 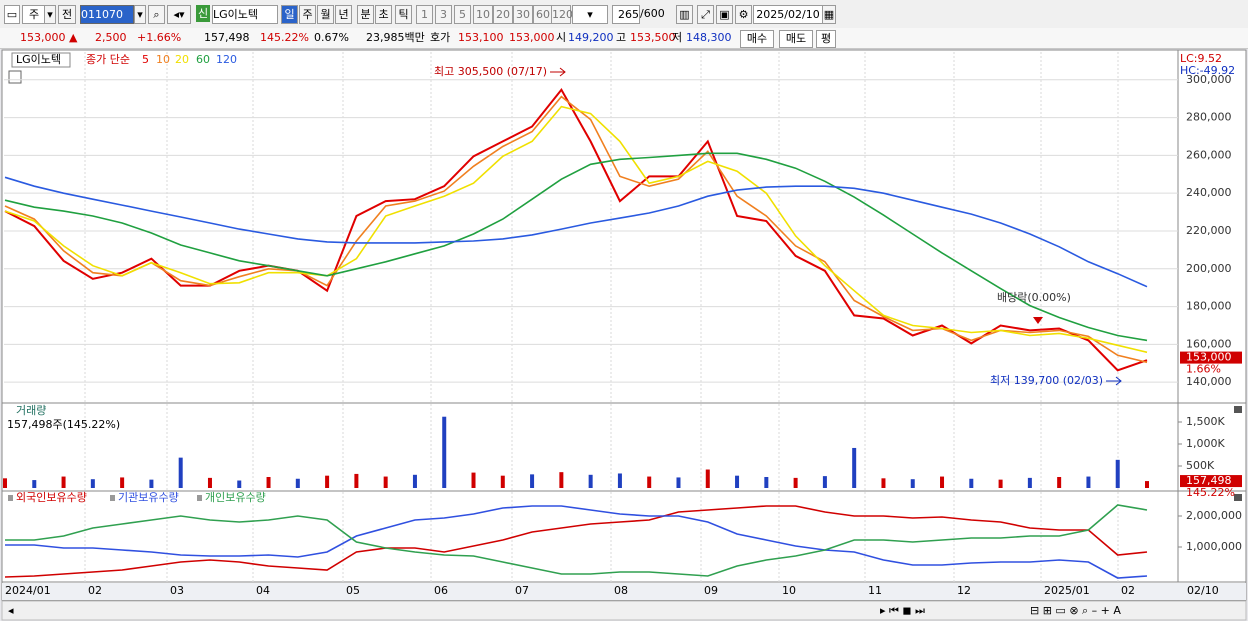 I want to click on calendar-icon: ▦, so click(x=829, y=14).